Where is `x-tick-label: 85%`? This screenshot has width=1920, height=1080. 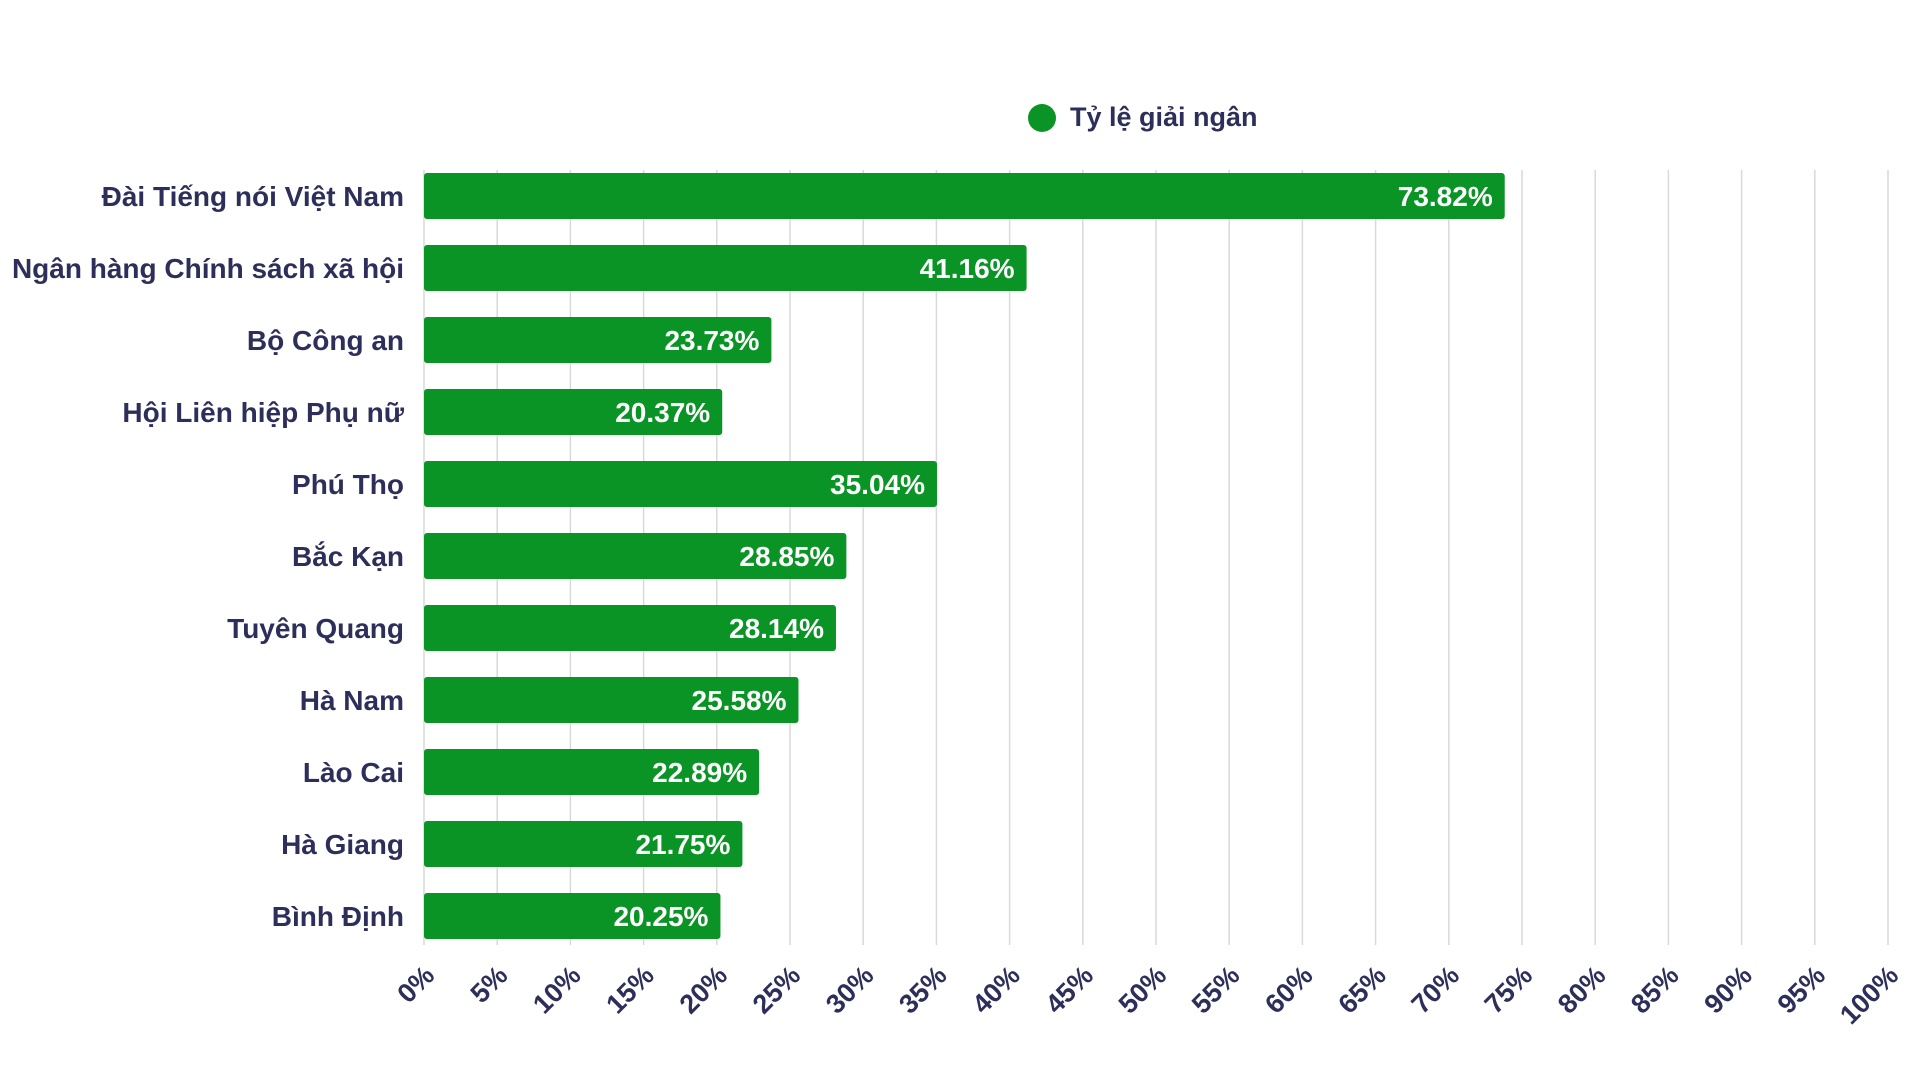 x-tick-label: 85% is located at coordinates (1654, 989).